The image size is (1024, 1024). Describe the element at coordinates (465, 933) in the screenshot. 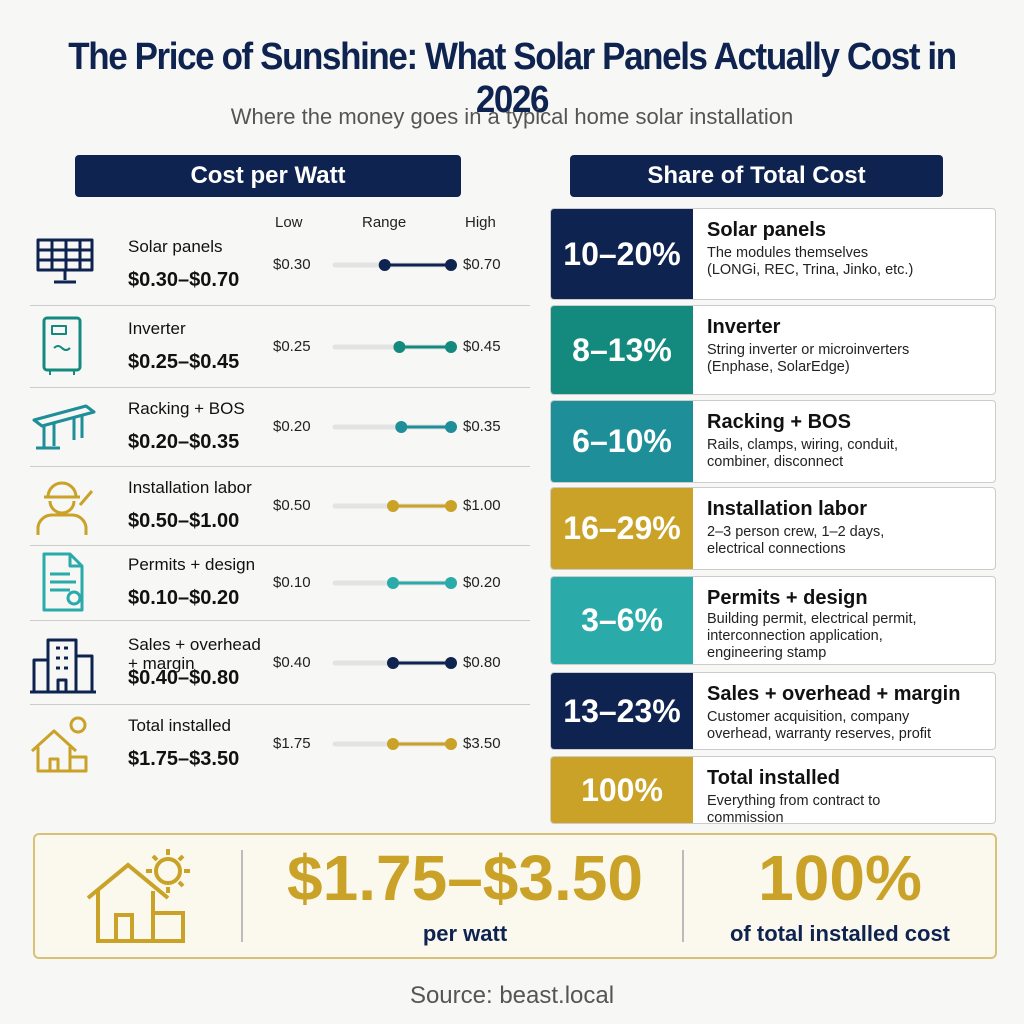

I see `summary-price-unit: per watt` at that location.